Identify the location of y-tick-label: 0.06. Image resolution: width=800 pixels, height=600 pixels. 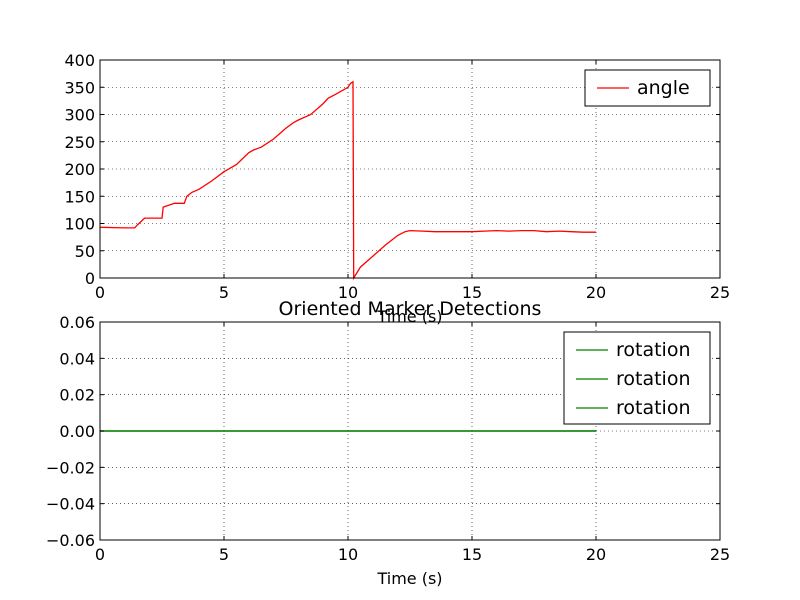
(77, 322).